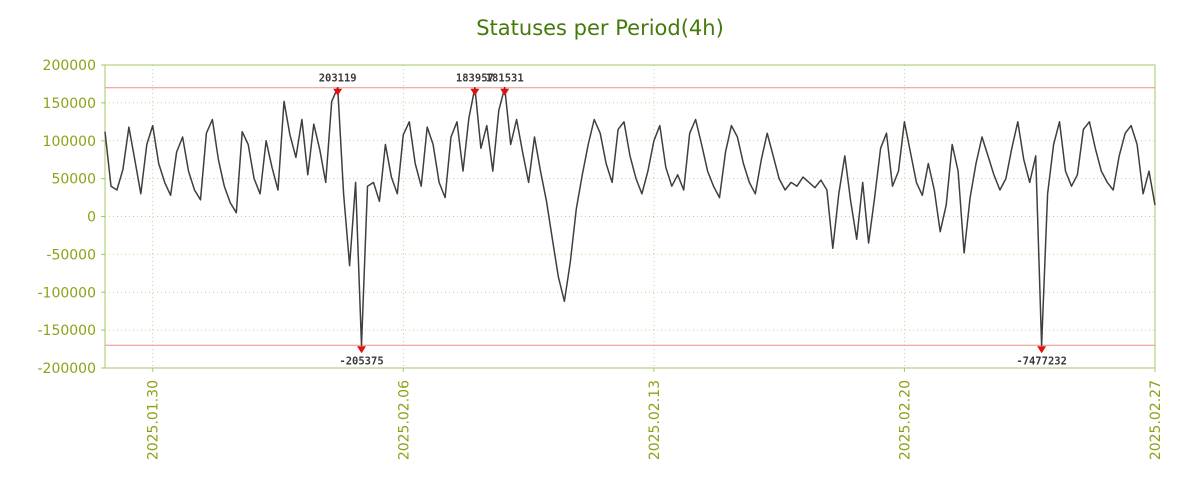 The image size is (1200, 500). What do you see at coordinates (1041, 361) in the screenshot?
I see `annotation-label: -7477232` at bounding box center [1041, 361].